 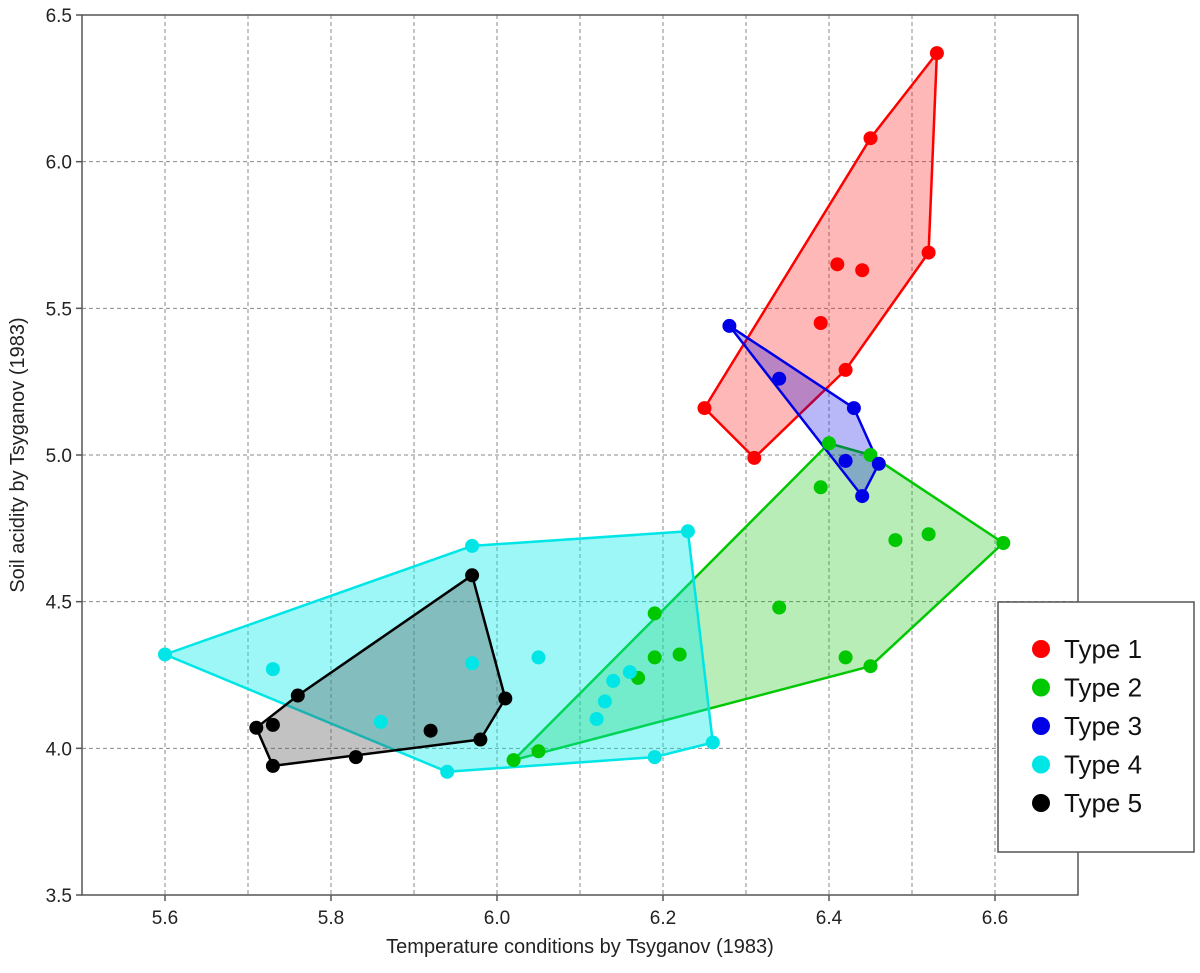 What do you see at coordinates (59, 163) in the screenshot?
I see `y-tick-label: 6.0` at bounding box center [59, 163].